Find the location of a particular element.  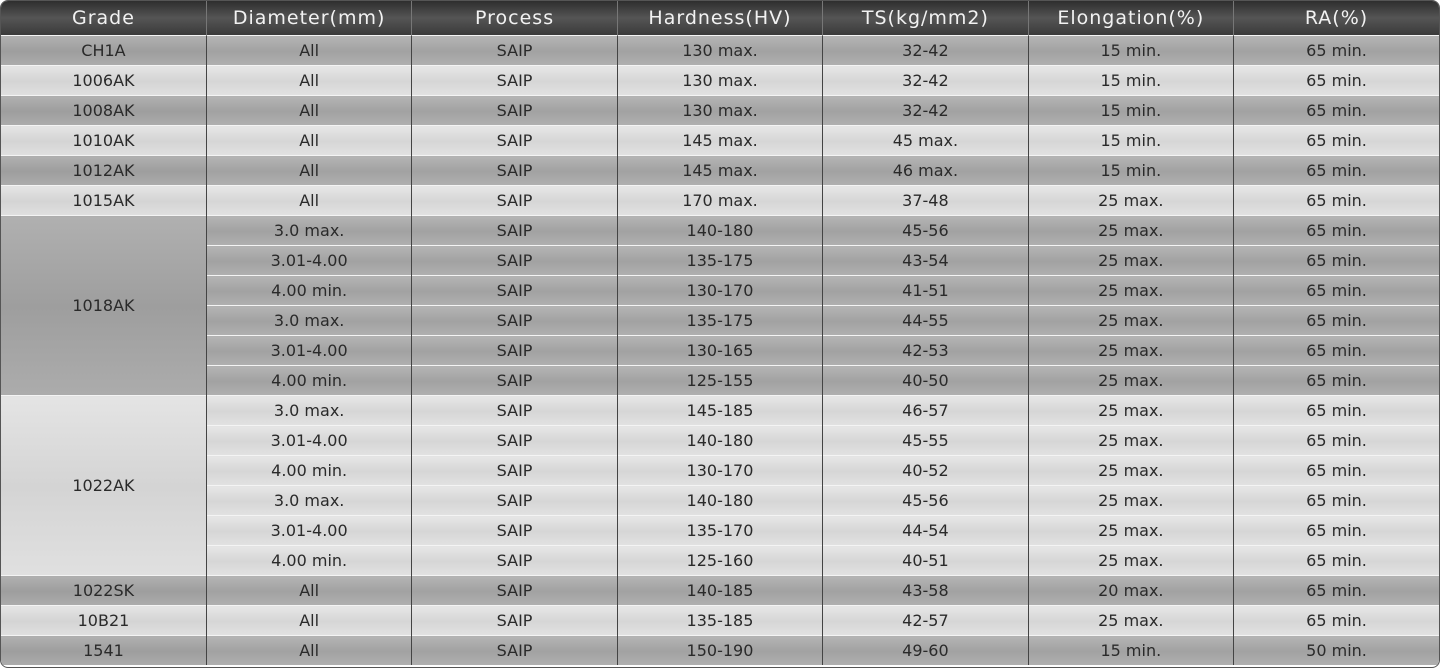

table-cell: 135-170 is located at coordinates (719, 530).